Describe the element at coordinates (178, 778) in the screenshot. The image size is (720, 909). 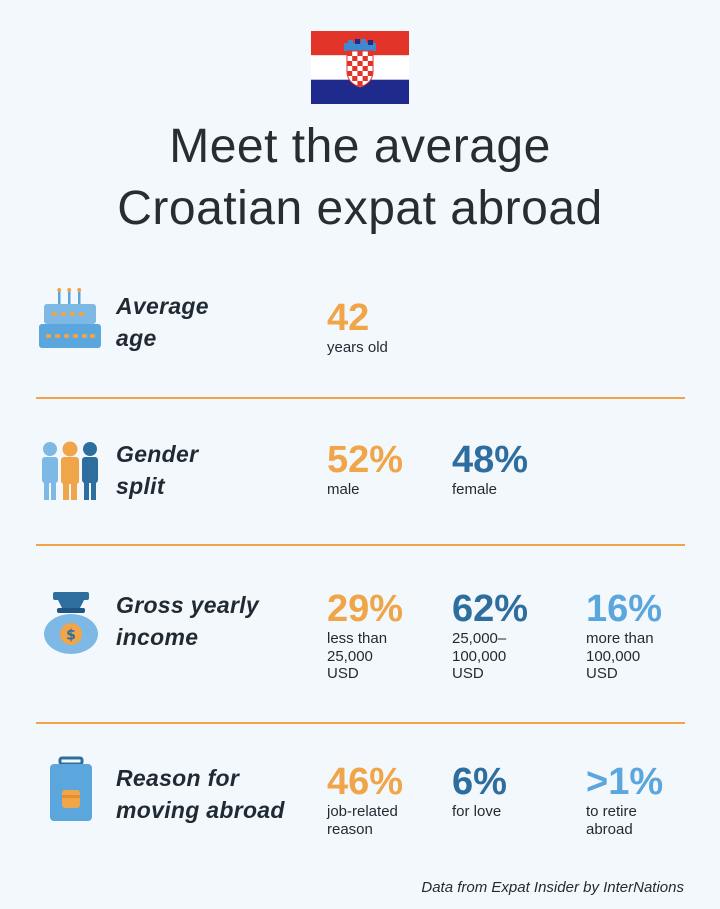
I see `label-line: Reason for` at that location.